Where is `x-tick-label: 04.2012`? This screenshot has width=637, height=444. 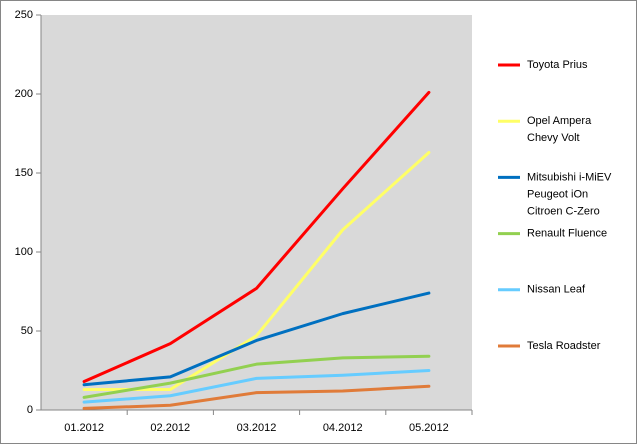
x-tick-label: 04.2012 is located at coordinates (343, 428).